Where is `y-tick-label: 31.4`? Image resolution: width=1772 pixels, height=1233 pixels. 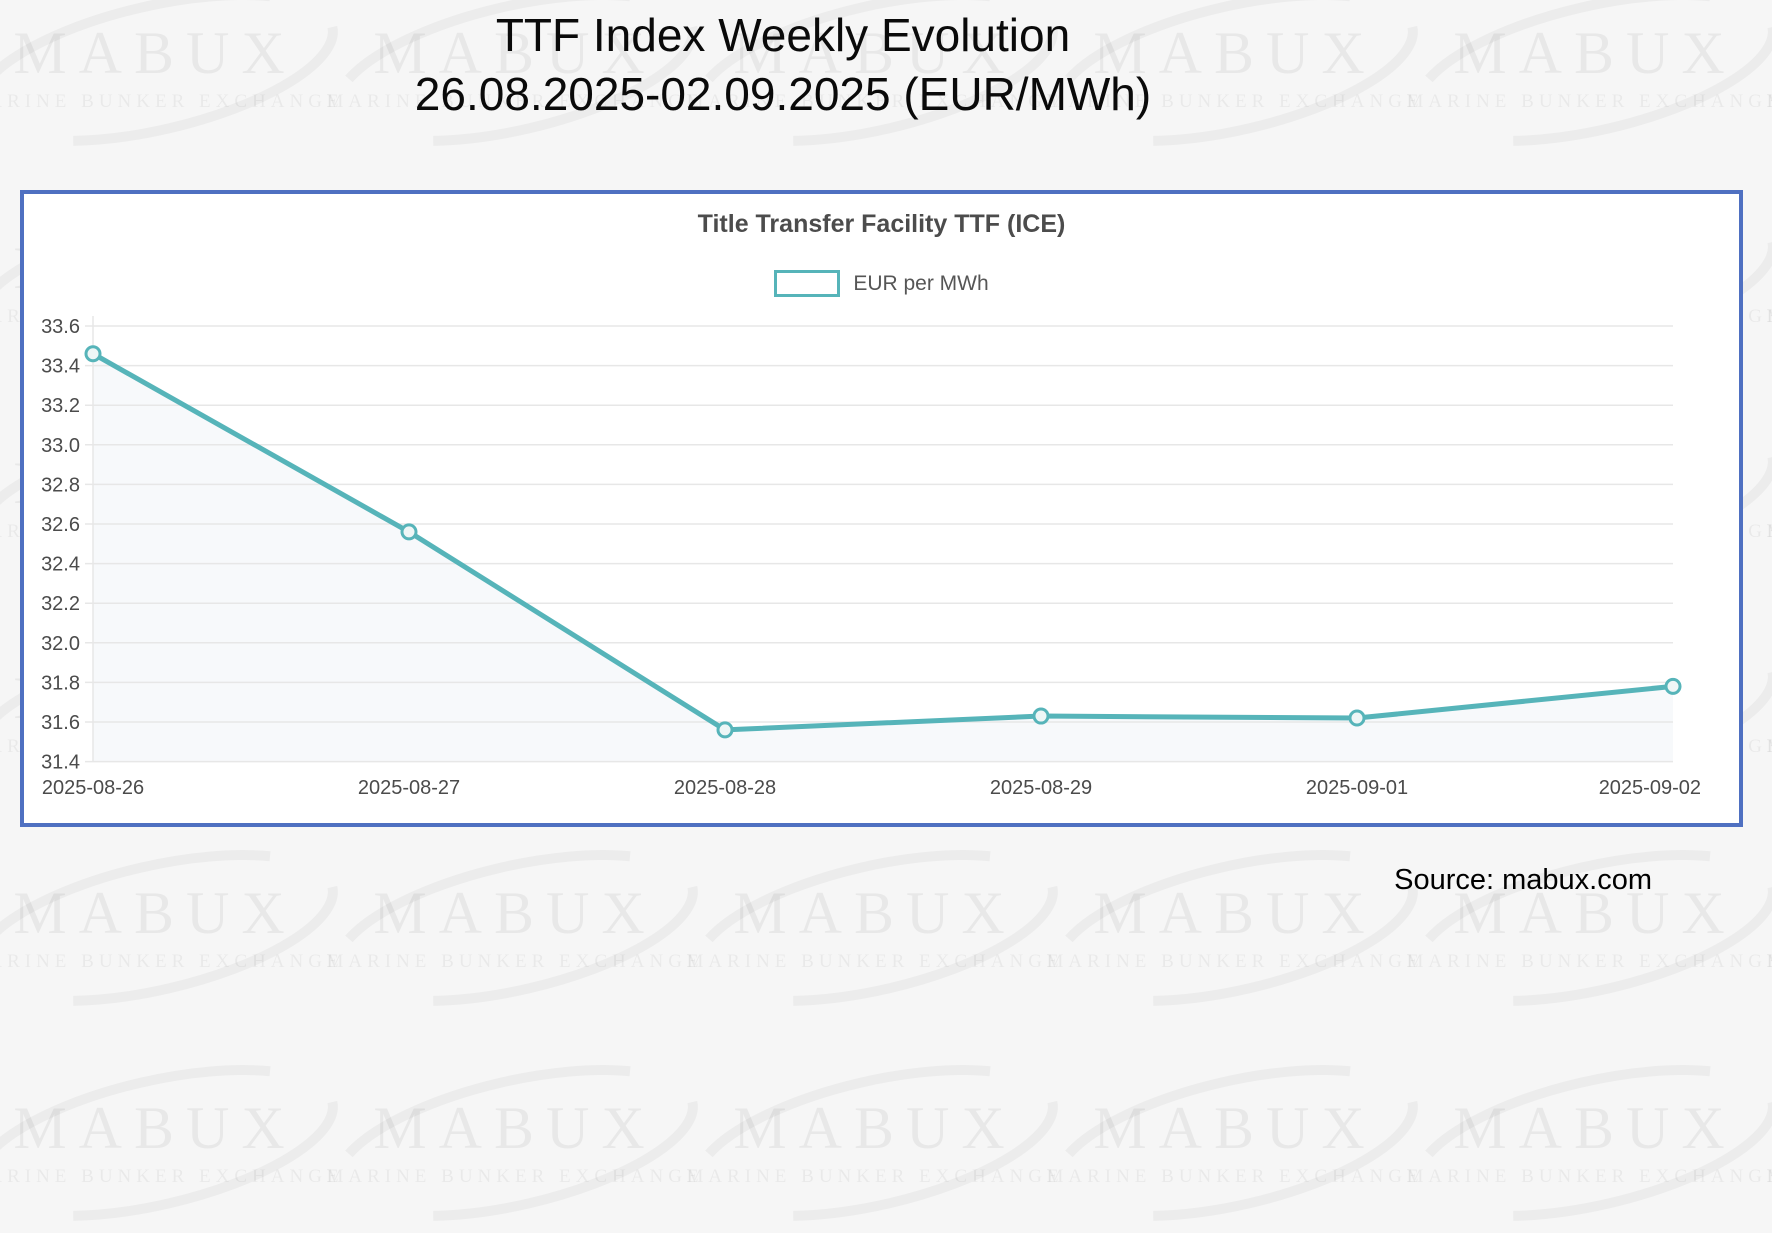 y-tick-label: 31.4 is located at coordinates (60, 763).